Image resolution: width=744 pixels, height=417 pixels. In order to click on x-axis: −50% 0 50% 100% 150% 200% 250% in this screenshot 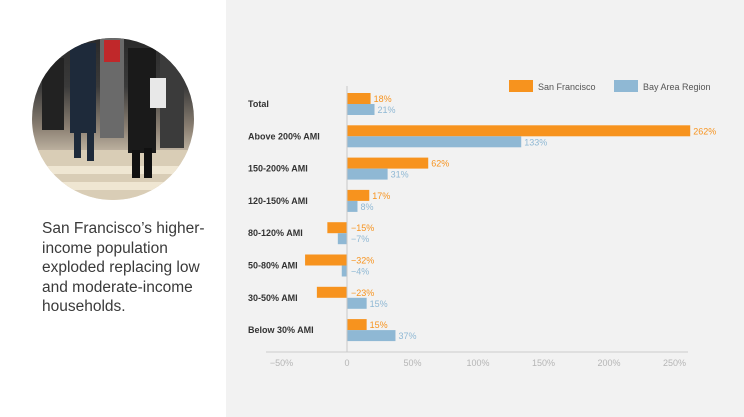, I will do `click(477, 359)`.